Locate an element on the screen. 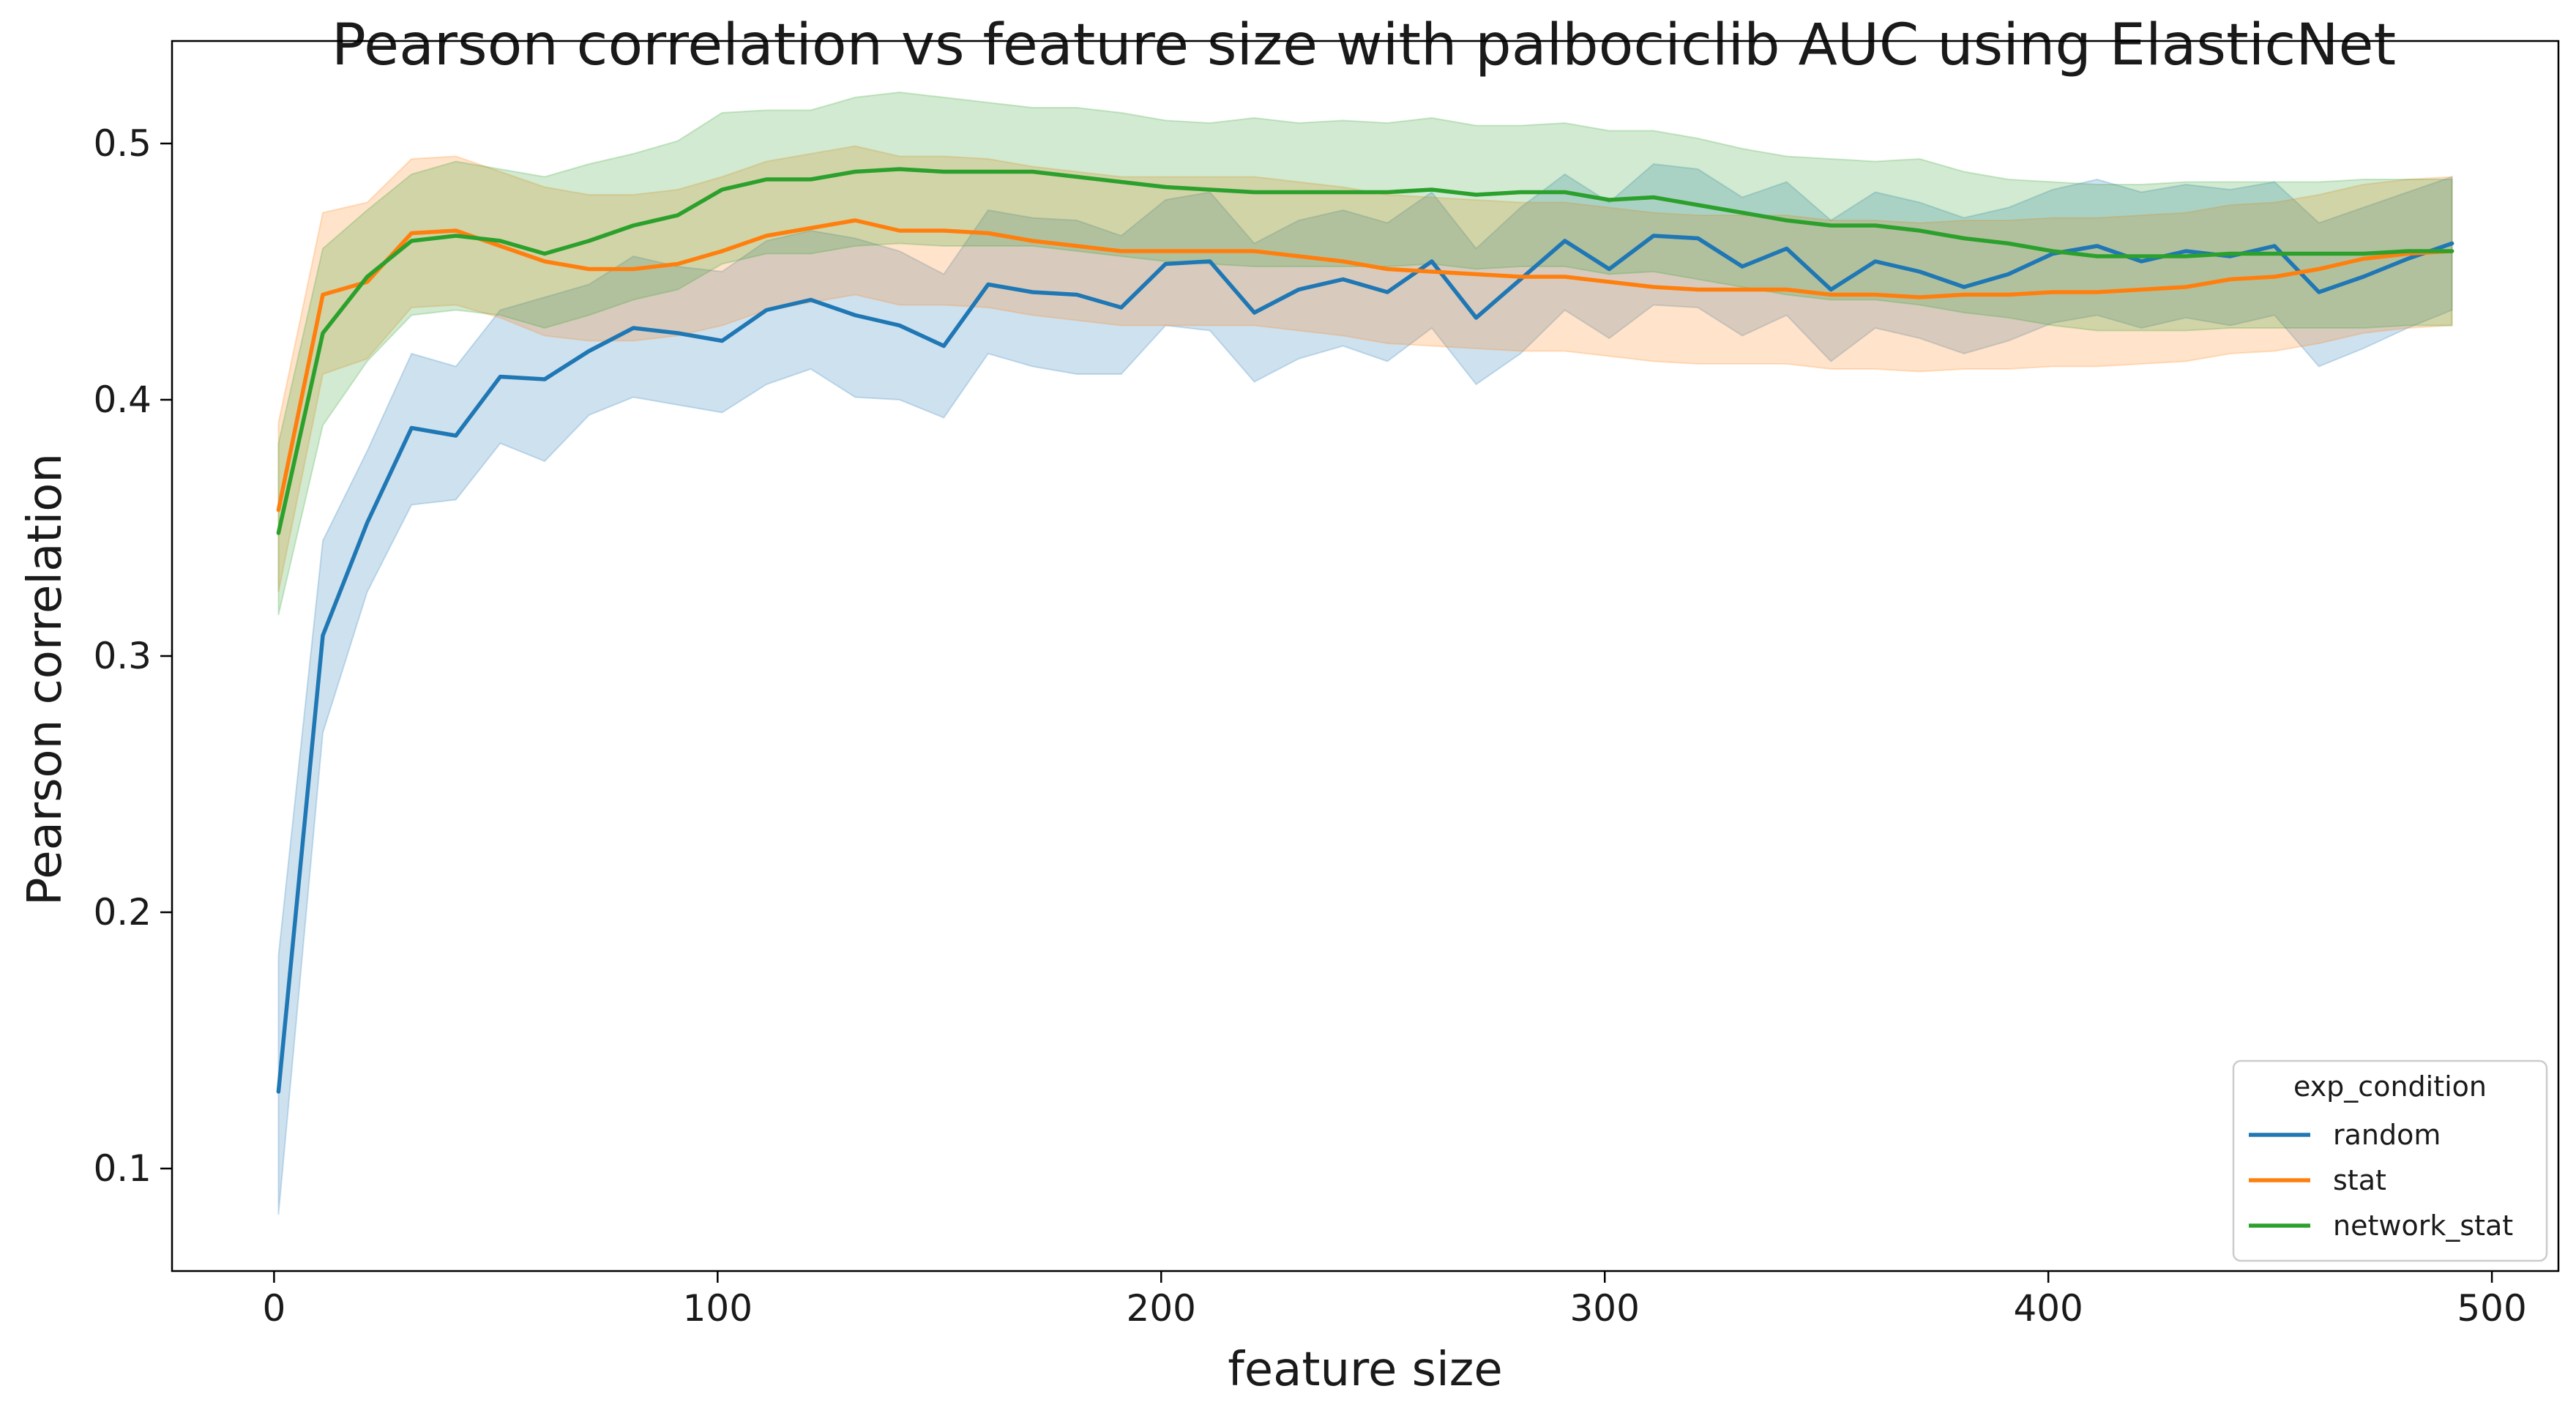 Image resolution: width=2576 pixels, height=1416 pixels. legend-box is located at coordinates (2390, 1160).